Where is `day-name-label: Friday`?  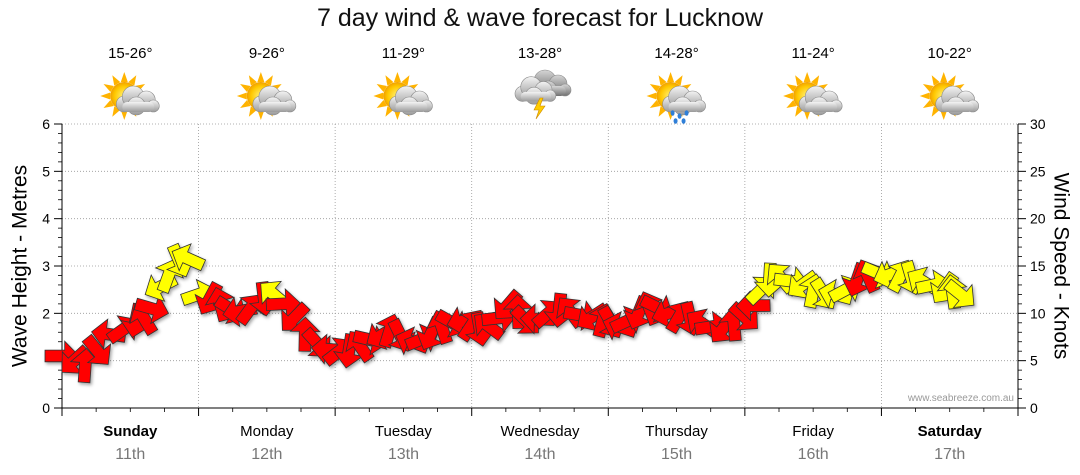
day-name-label: Friday is located at coordinates (813, 431).